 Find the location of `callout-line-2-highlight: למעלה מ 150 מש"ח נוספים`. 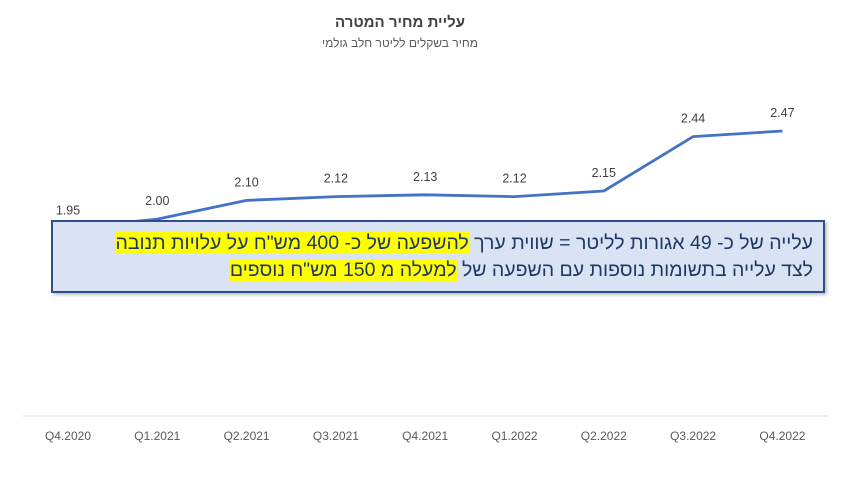

callout-line-2-highlight: למעלה מ 150 מש"ח נוספים is located at coordinates (343, 270).